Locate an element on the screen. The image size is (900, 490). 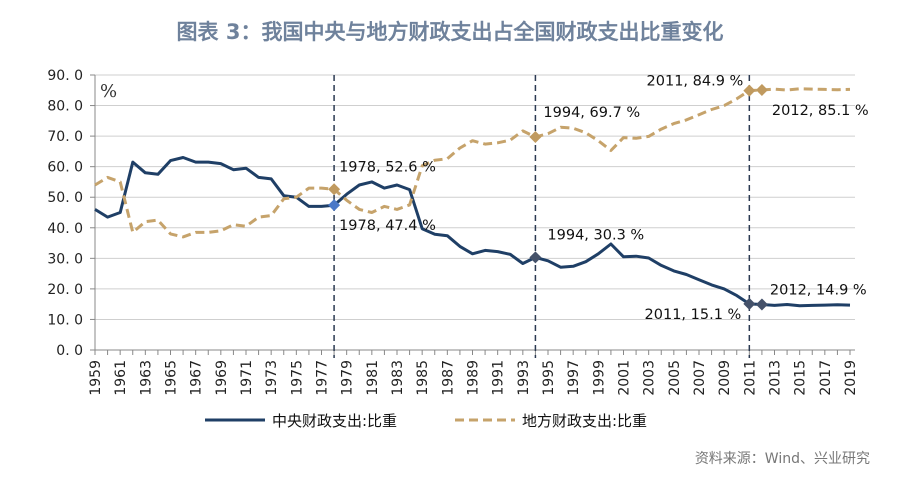
x-tick-label: 1975 is located at coordinates (297, 378).